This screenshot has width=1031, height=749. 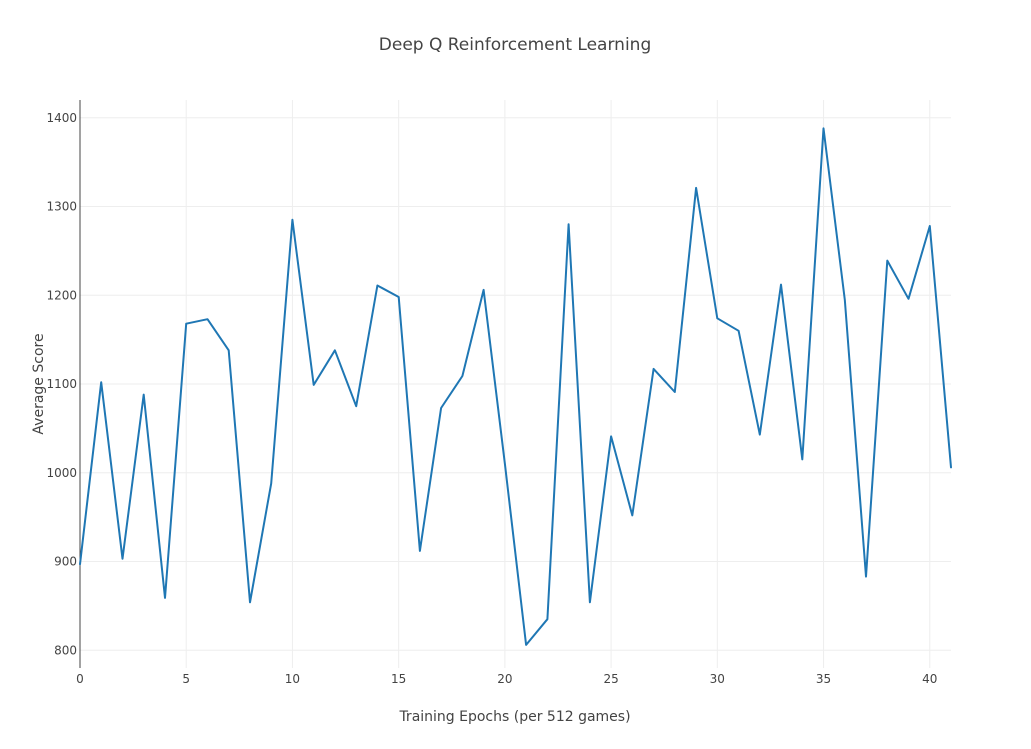 I want to click on x-tick-labels: 0 5 10 15 20 25 30 35 40, so click(x=506, y=679).